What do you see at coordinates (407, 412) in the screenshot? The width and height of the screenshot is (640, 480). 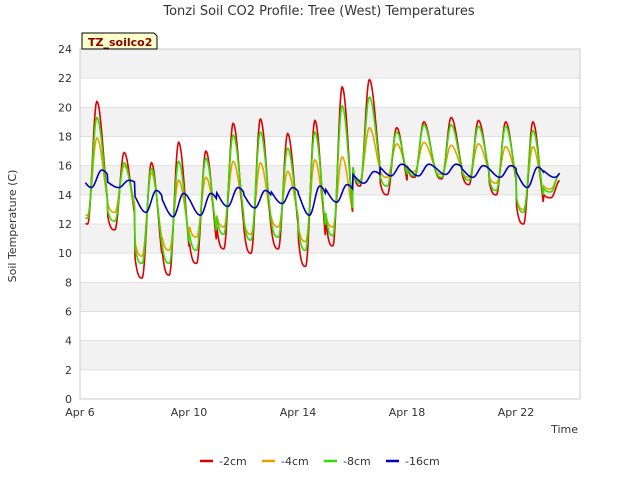 I see `x-tick-label: Apr 18` at bounding box center [407, 412].